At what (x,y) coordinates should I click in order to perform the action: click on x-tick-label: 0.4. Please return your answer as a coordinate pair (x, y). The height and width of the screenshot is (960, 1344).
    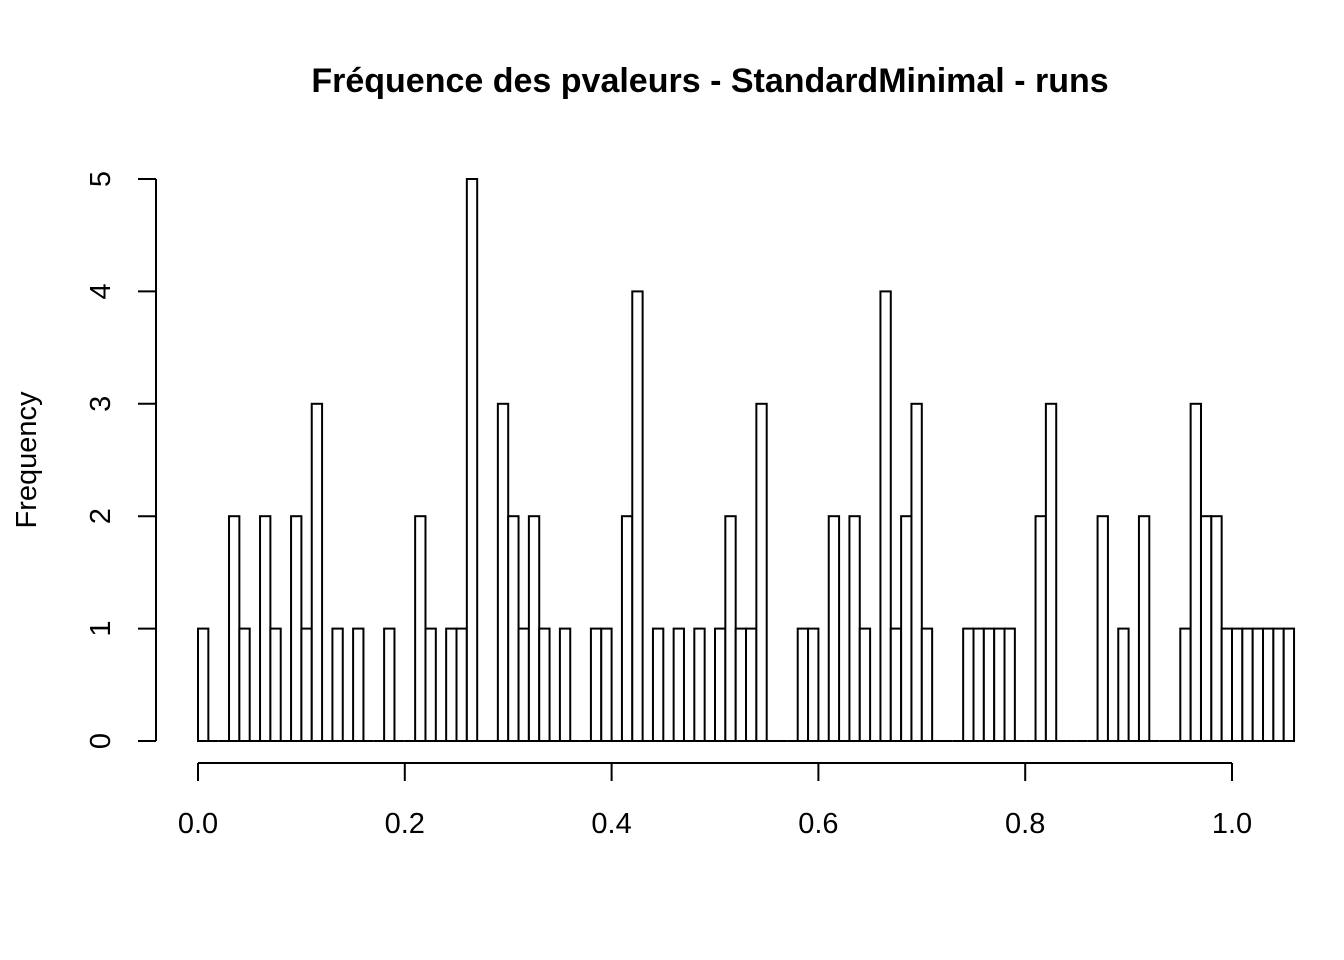
    Looking at the image, I should click on (611, 824).